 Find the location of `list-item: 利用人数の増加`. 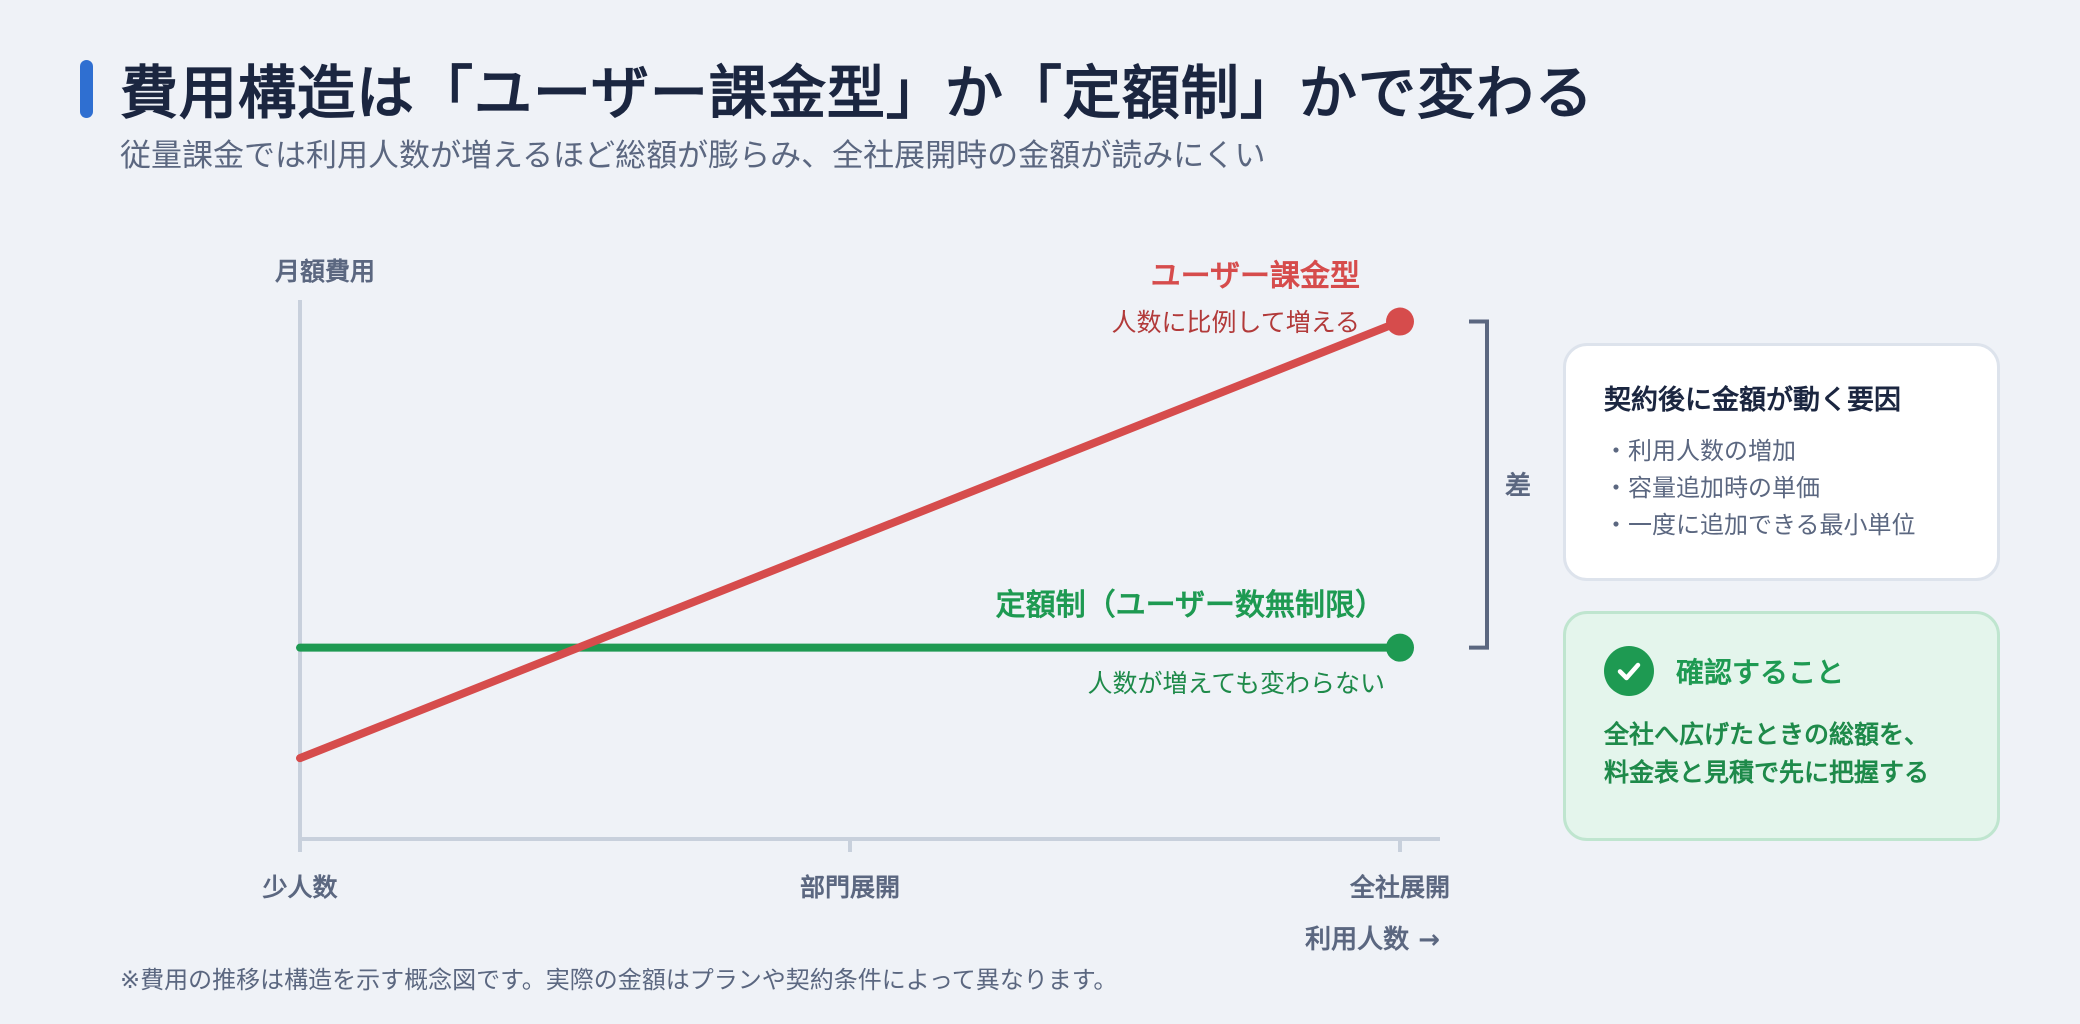

list-item: 利用人数の増加 is located at coordinates (1781, 451).